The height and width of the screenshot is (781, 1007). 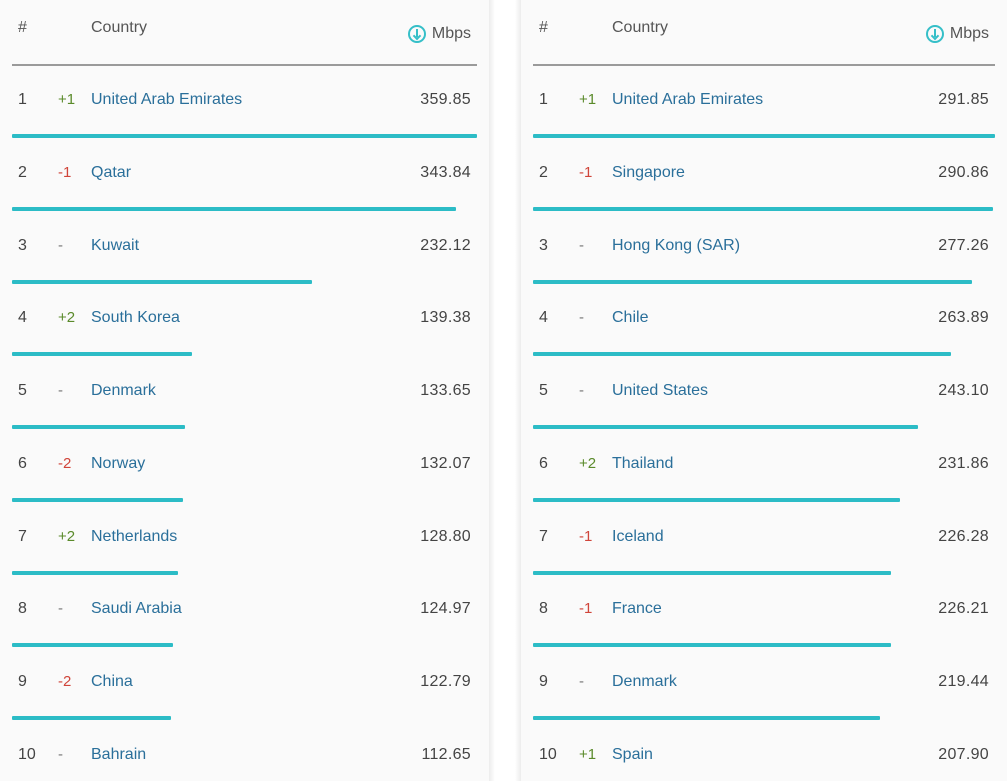 I want to click on rank-cell: 10, so click(x=27, y=754).